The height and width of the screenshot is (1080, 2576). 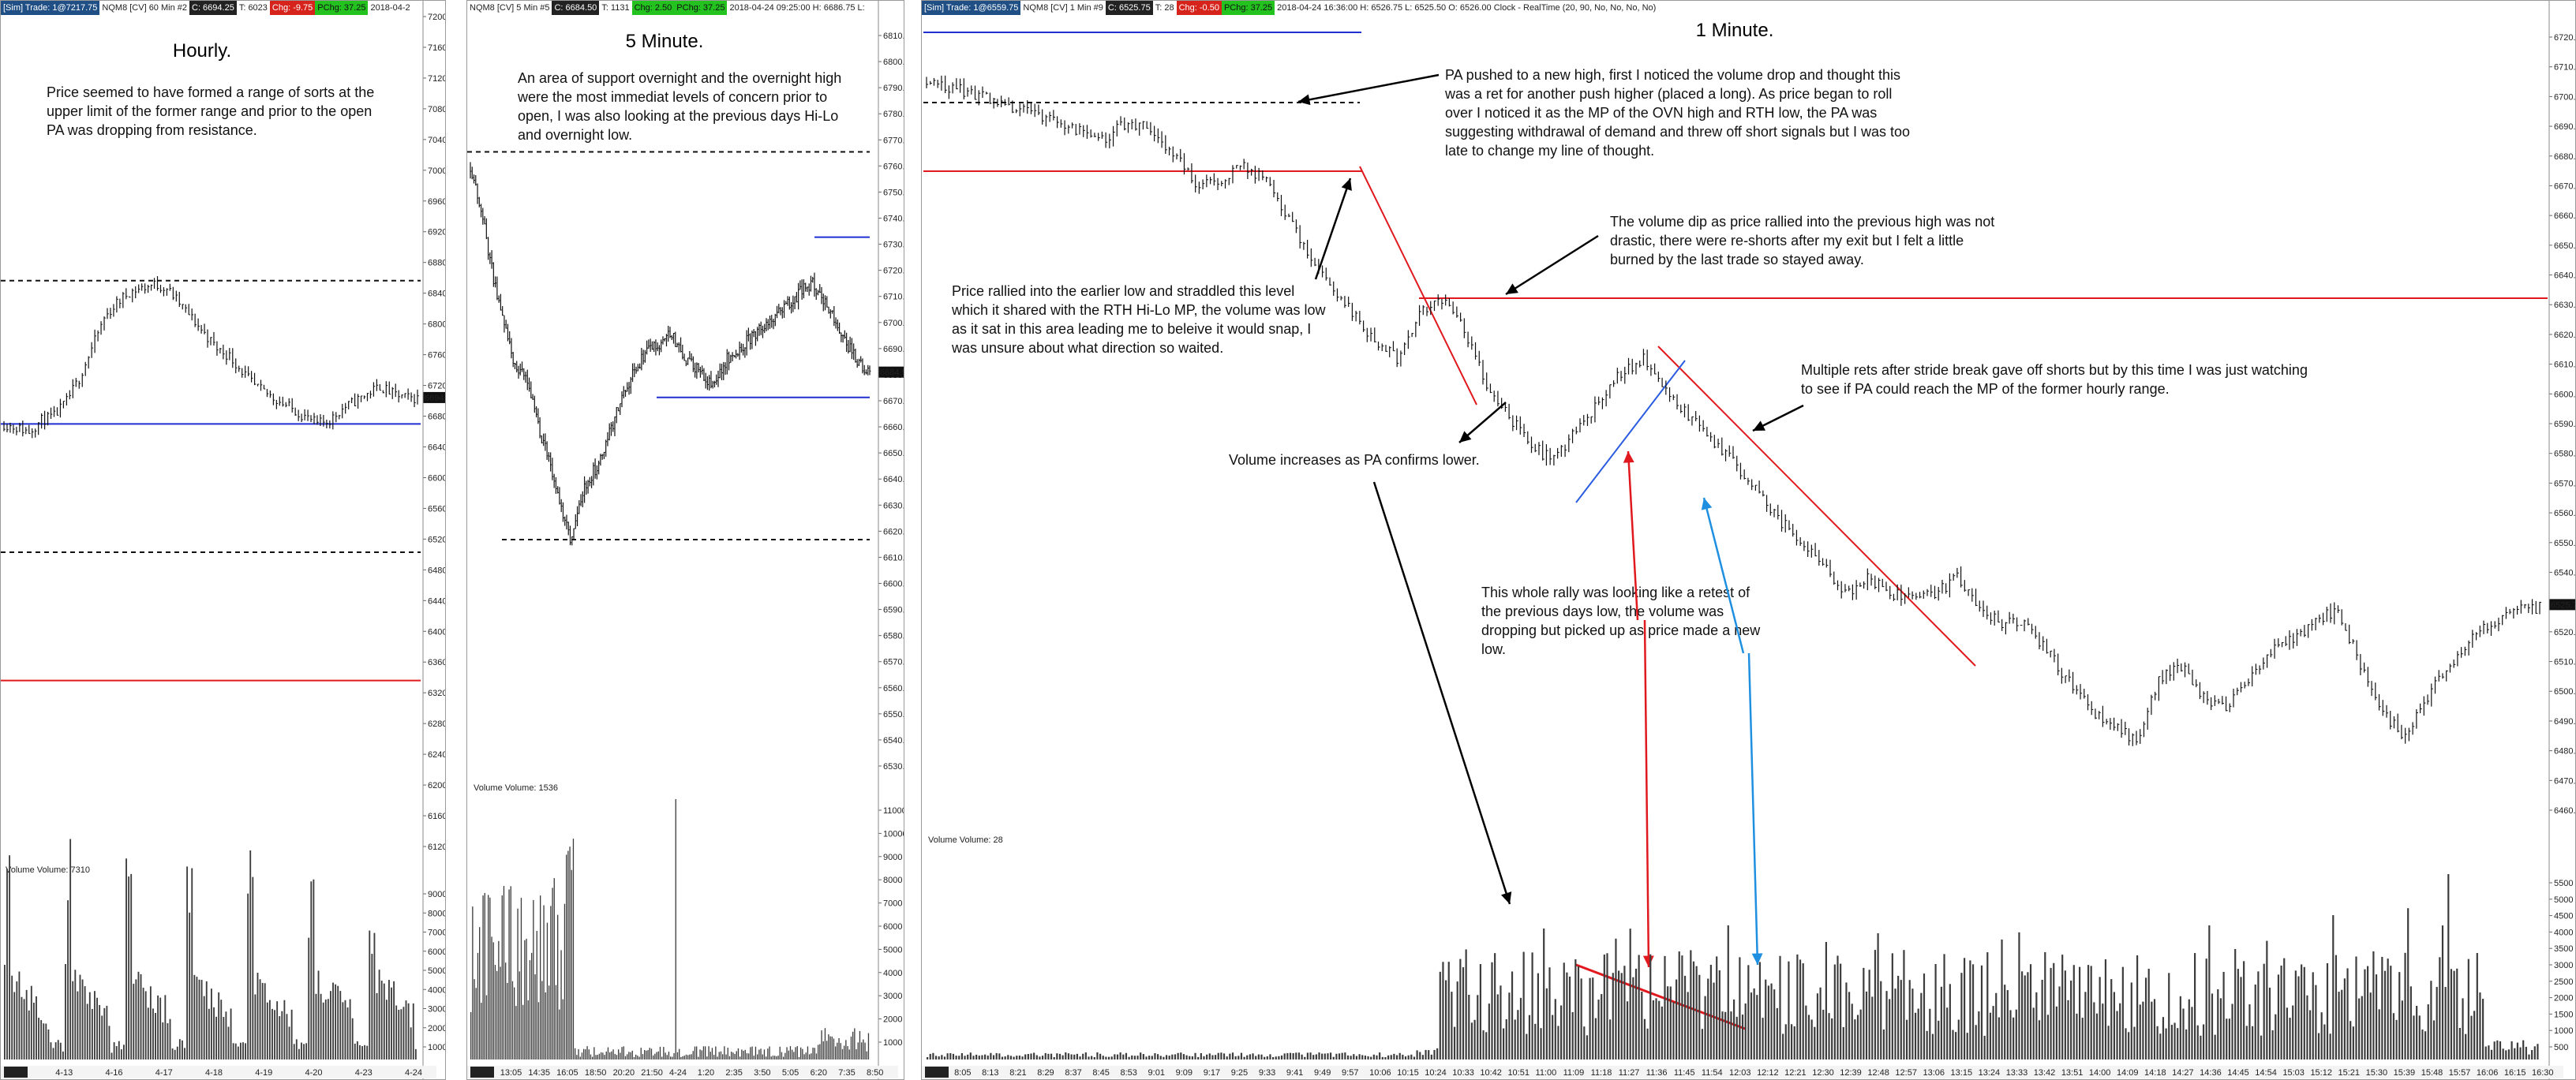 I want to click on one-minute-time-axis-label: 9:33, so click(x=1267, y=1073).